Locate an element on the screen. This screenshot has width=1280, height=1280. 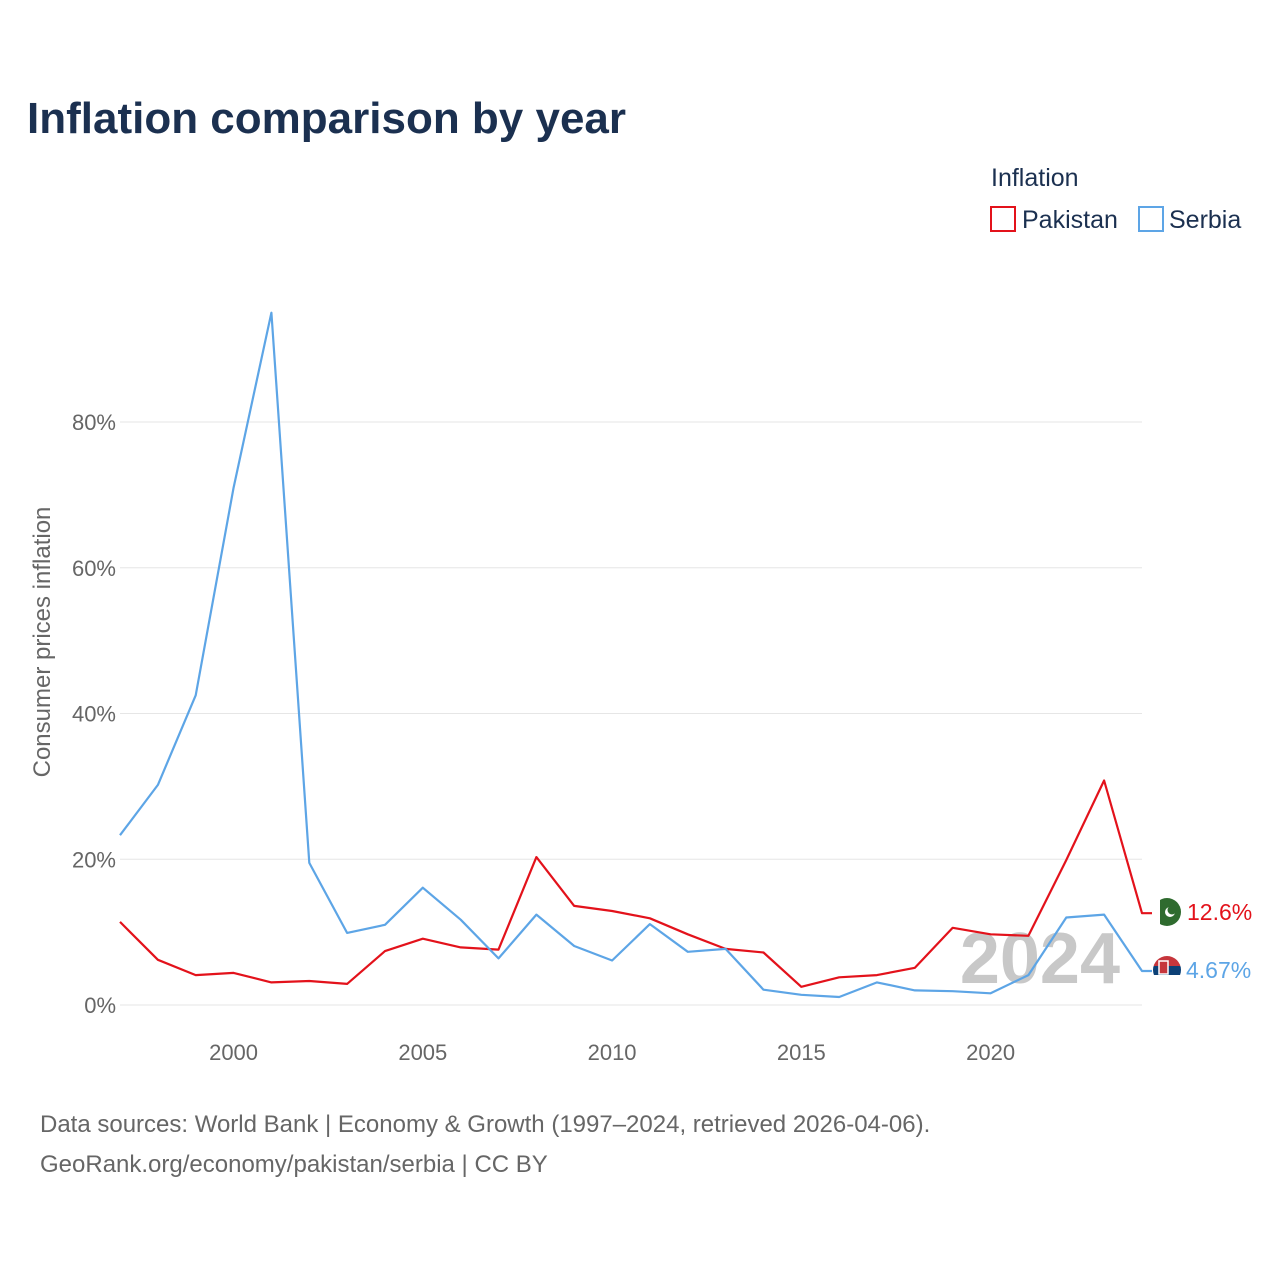
legend-label-pakistan: Pakistan is located at coordinates (1070, 220).